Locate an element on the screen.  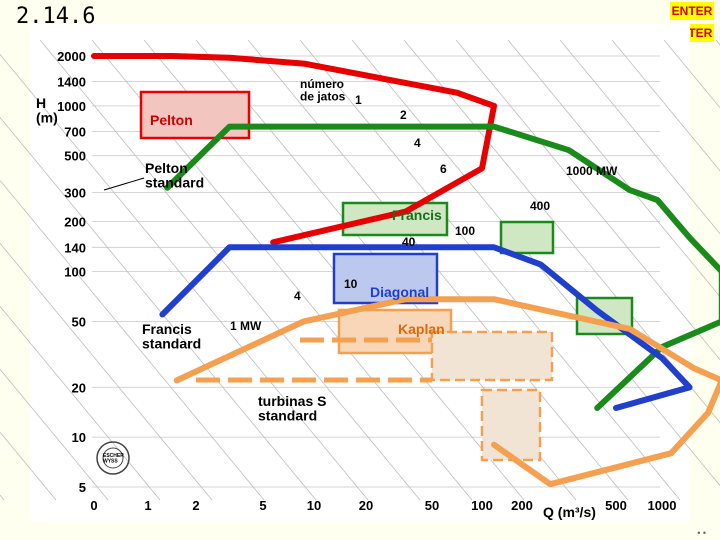
y-tick-label-7: 140 is located at coordinates (75, 247).